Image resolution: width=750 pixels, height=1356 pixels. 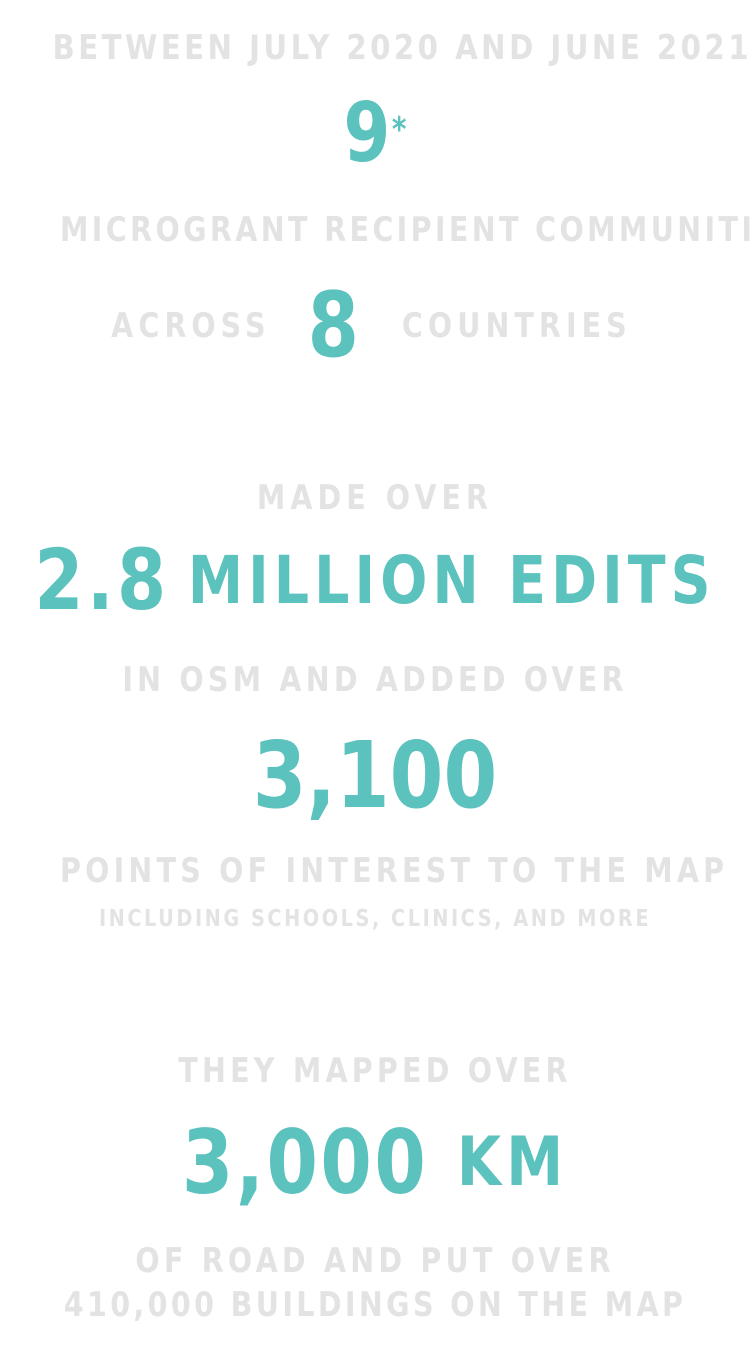 I want to click on footnote-asterisk: *, so click(x=399, y=130).